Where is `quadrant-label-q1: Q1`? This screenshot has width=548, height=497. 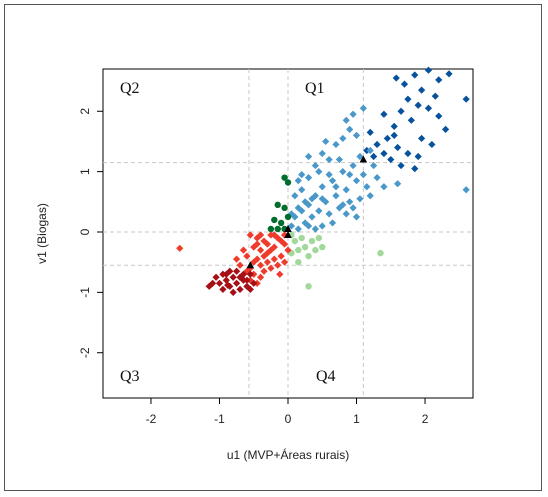 quadrant-label-q1: Q1 is located at coordinates (315, 88).